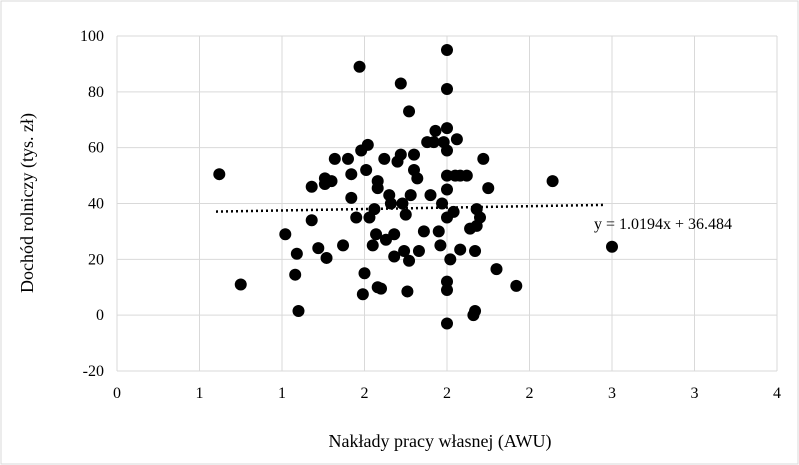 This screenshot has height=465, width=799. Describe the element at coordinates (663, 224) in the screenshot. I see `trendline-equation: y = 1.0194x + 36.484` at that location.